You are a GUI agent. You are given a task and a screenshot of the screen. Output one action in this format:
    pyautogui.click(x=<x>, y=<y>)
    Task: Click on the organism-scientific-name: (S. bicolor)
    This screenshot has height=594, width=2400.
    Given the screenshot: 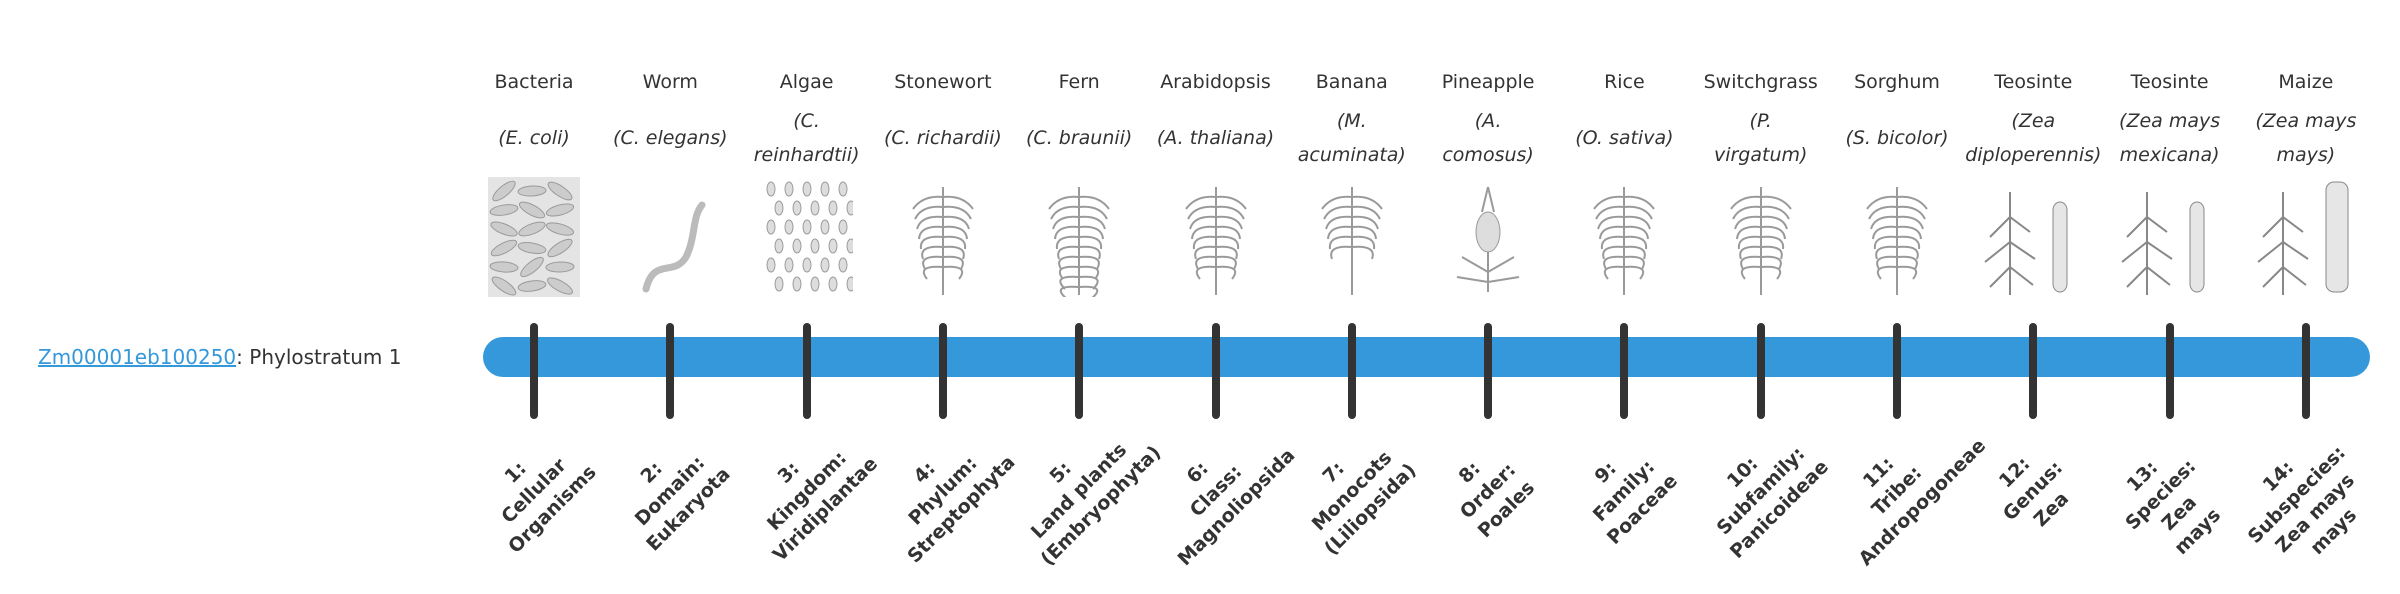 What is the action you would take?
    pyautogui.click(x=1897, y=138)
    